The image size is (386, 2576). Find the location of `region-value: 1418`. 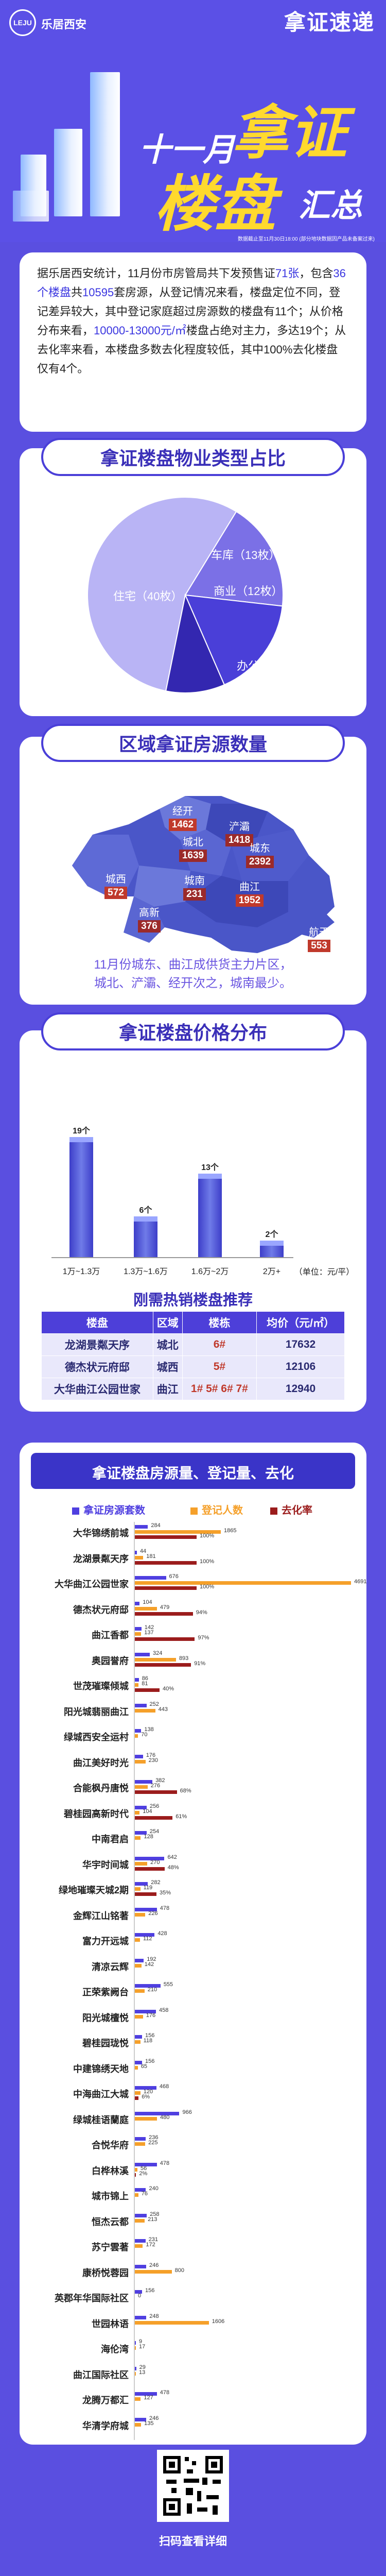

region-value: 1418 is located at coordinates (240, 840).